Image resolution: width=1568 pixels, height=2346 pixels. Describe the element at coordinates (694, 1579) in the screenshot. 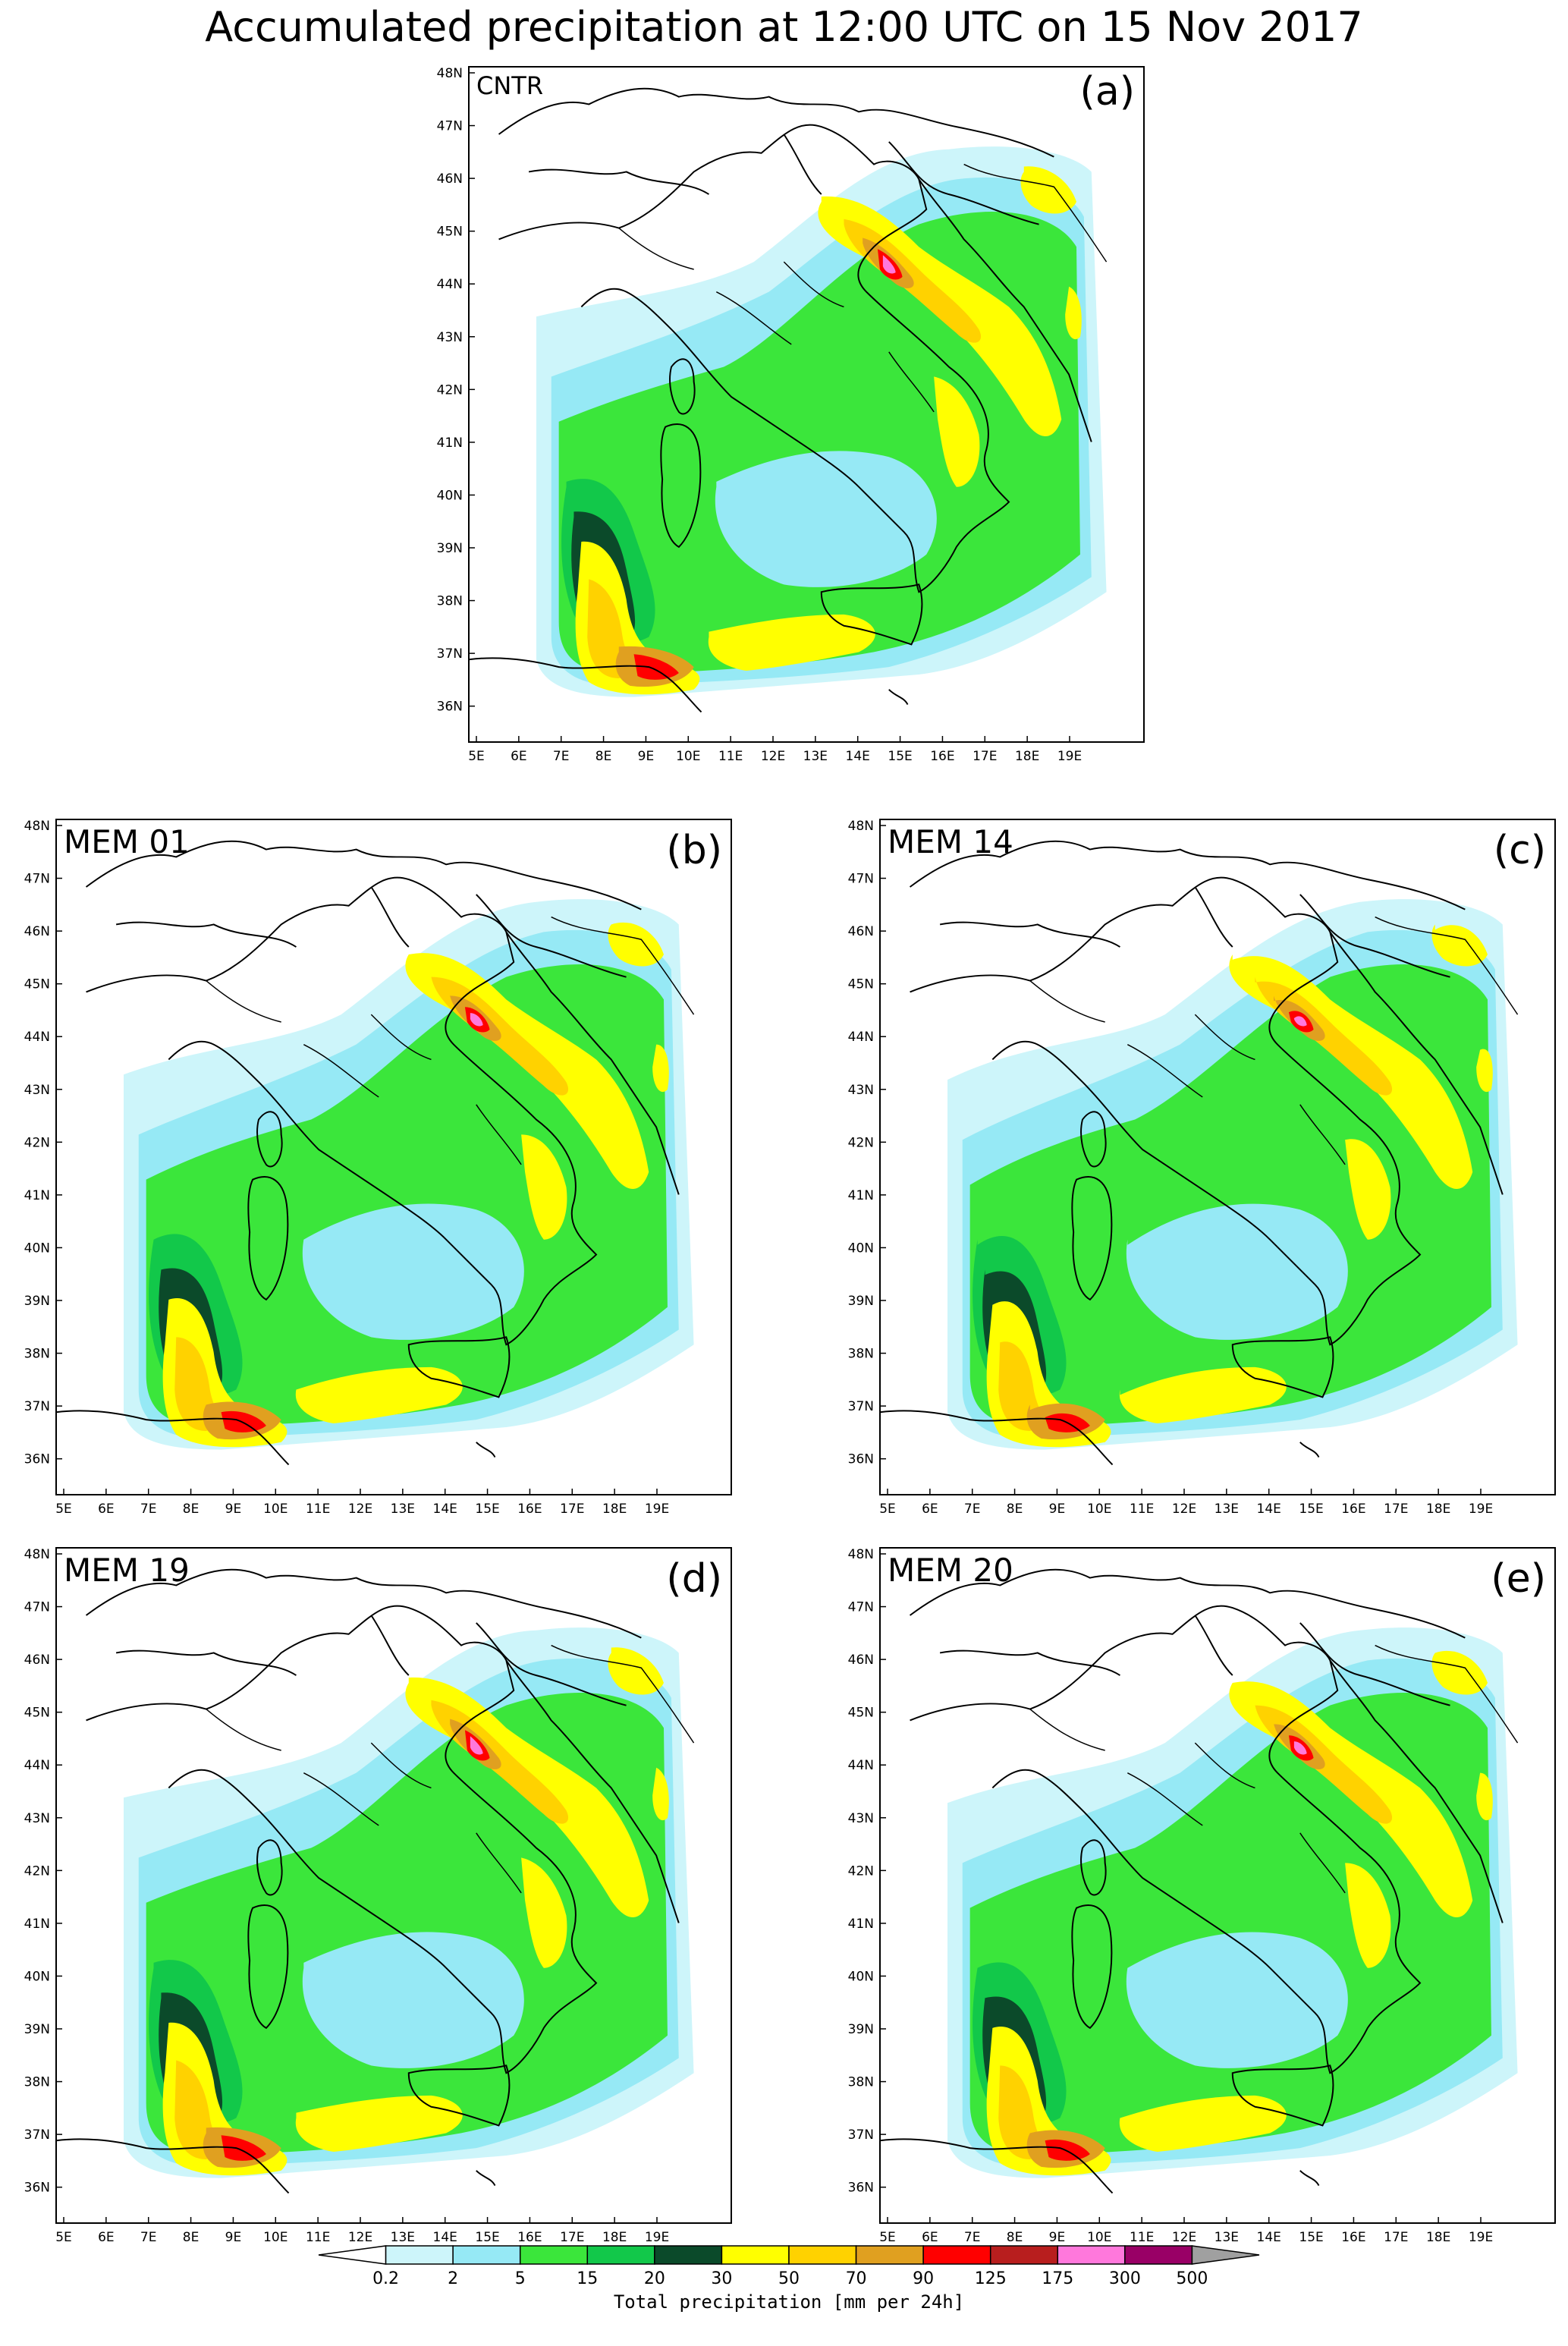

I see `panel-tag: (d)` at that location.